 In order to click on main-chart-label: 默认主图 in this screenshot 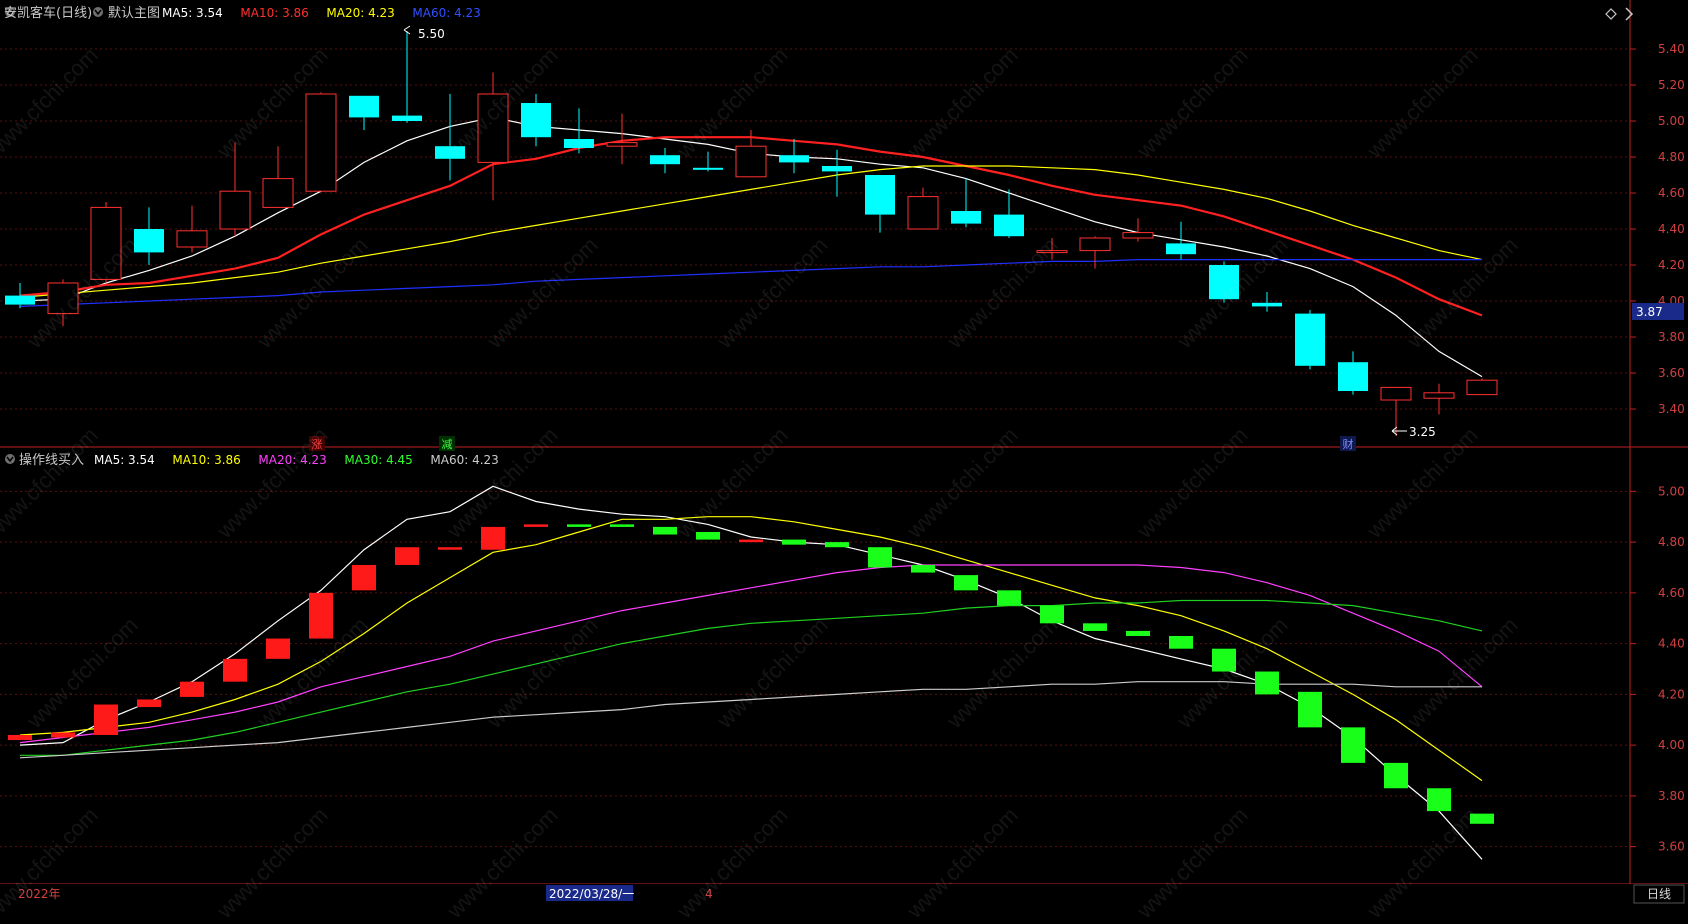, I will do `click(134, 13)`.